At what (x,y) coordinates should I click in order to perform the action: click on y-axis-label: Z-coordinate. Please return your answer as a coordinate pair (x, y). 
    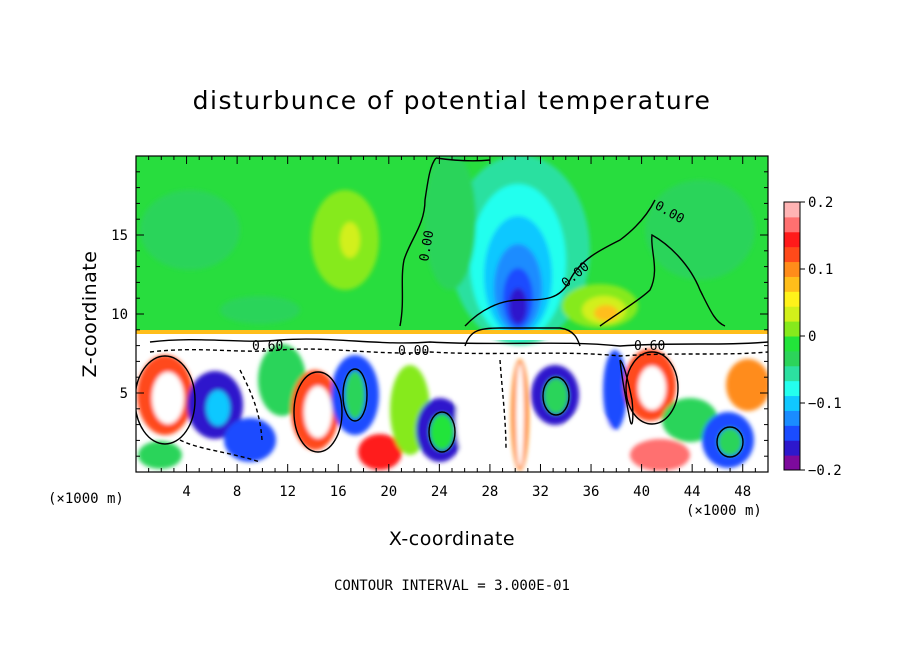
    Looking at the image, I should click on (90, 314).